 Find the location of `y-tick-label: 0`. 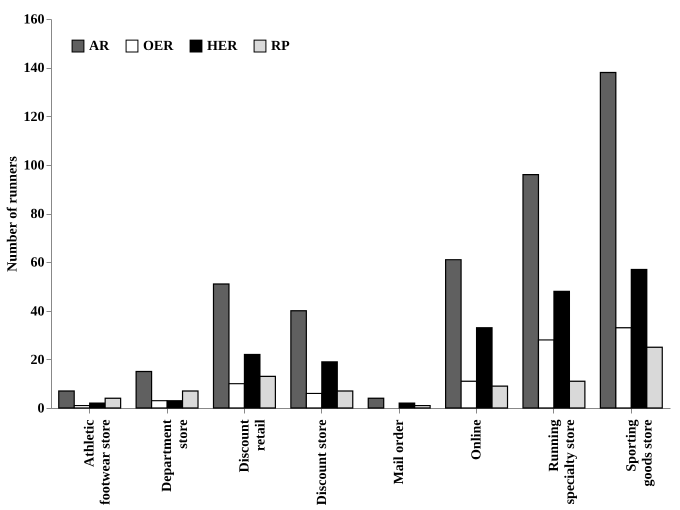

y-tick-label: 0 is located at coordinates (41, 409).